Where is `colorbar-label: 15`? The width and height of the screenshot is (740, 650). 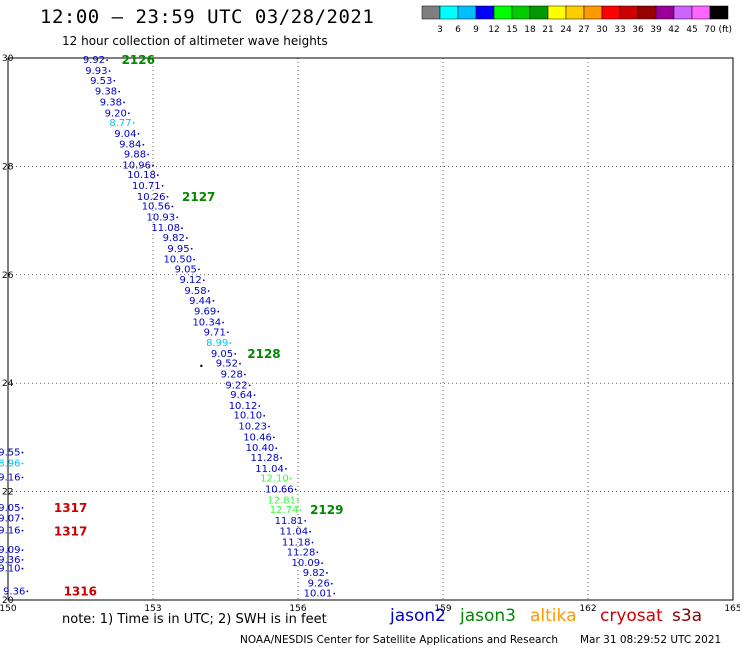 colorbar-label: 15 is located at coordinates (511, 30).